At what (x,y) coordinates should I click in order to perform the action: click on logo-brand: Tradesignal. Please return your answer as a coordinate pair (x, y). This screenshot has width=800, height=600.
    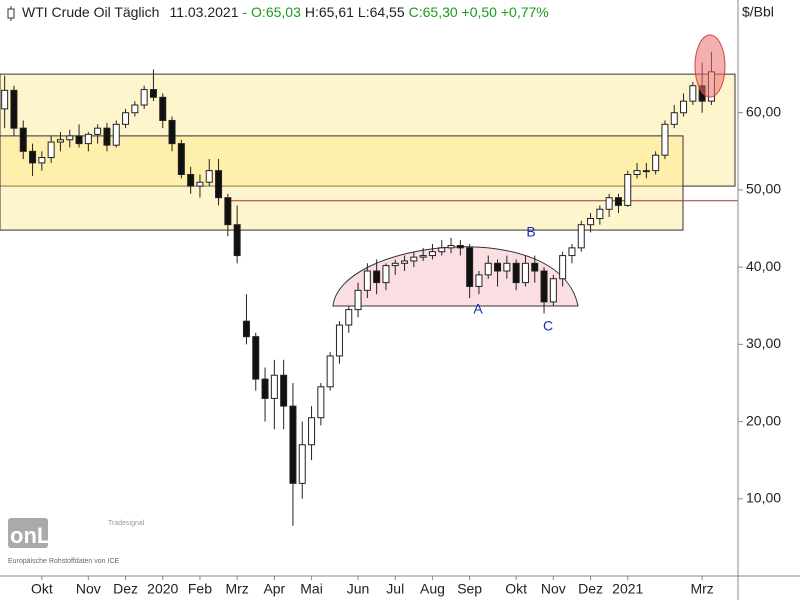
    Looking at the image, I should click on (126, 523).